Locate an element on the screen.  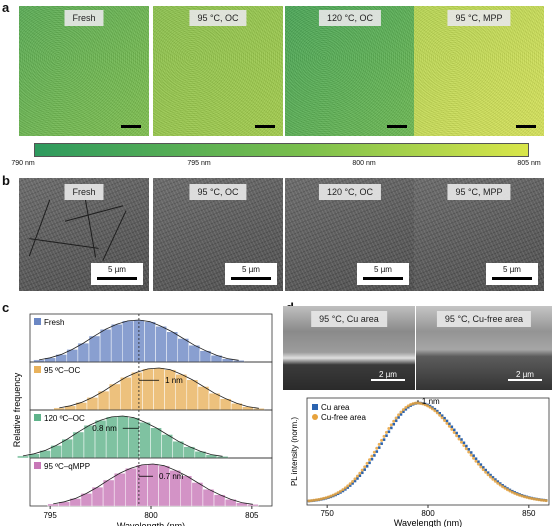
legend-label: 95 ºC–qMPP is located at coordinates (67, 466).